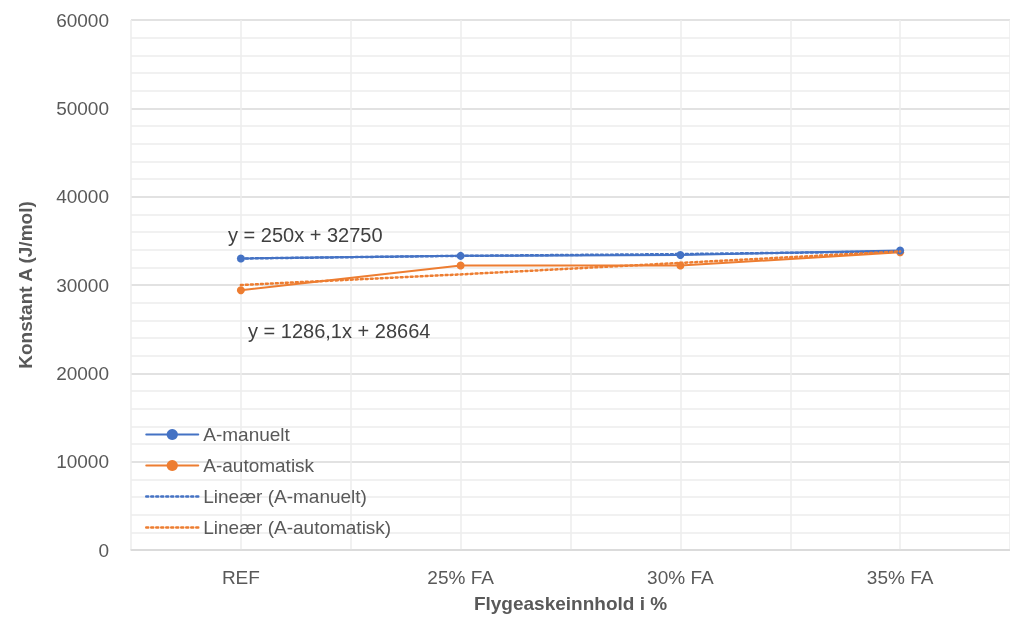  Describe the element at coordinates (570, 603) in the screenshot. I see `x-axis-title: Flygeaskeinnhold i %` at that location.